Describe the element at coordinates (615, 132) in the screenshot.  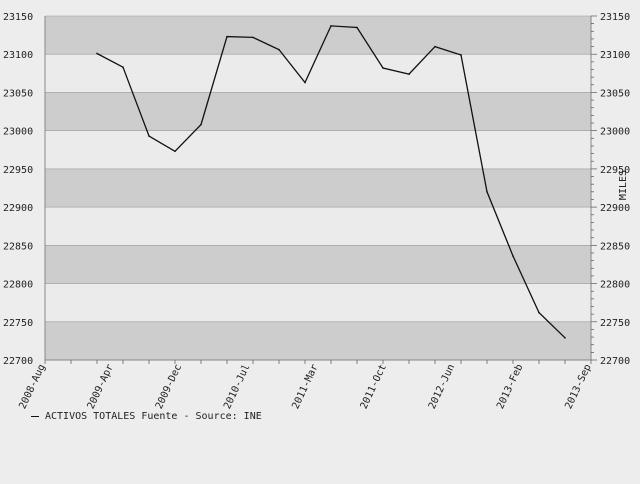
I see `y-tick-label-right: 23000` at that location.